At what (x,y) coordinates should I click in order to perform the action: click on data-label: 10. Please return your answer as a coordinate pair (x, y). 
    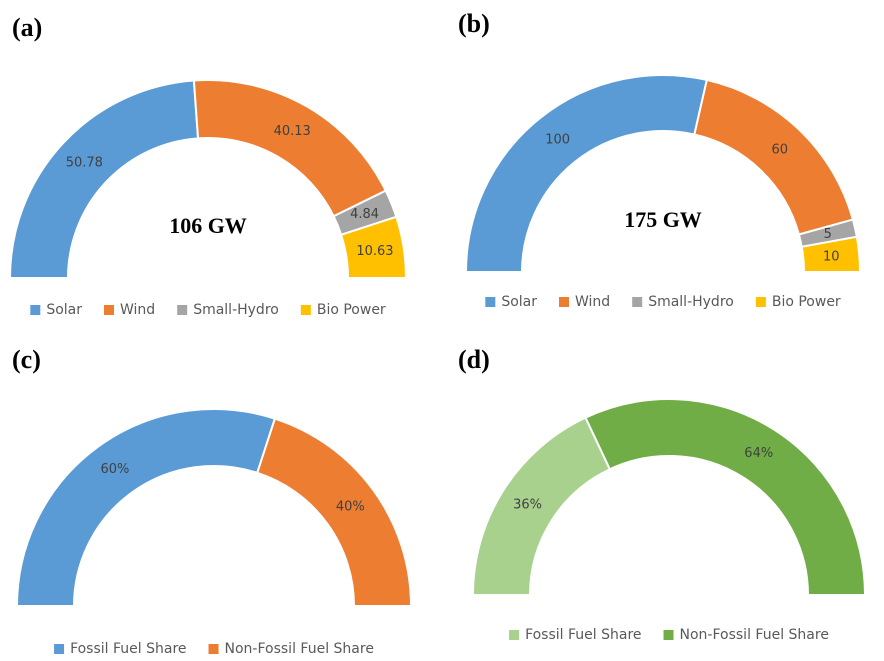
    Looking at the image, I should click on (831, 256).